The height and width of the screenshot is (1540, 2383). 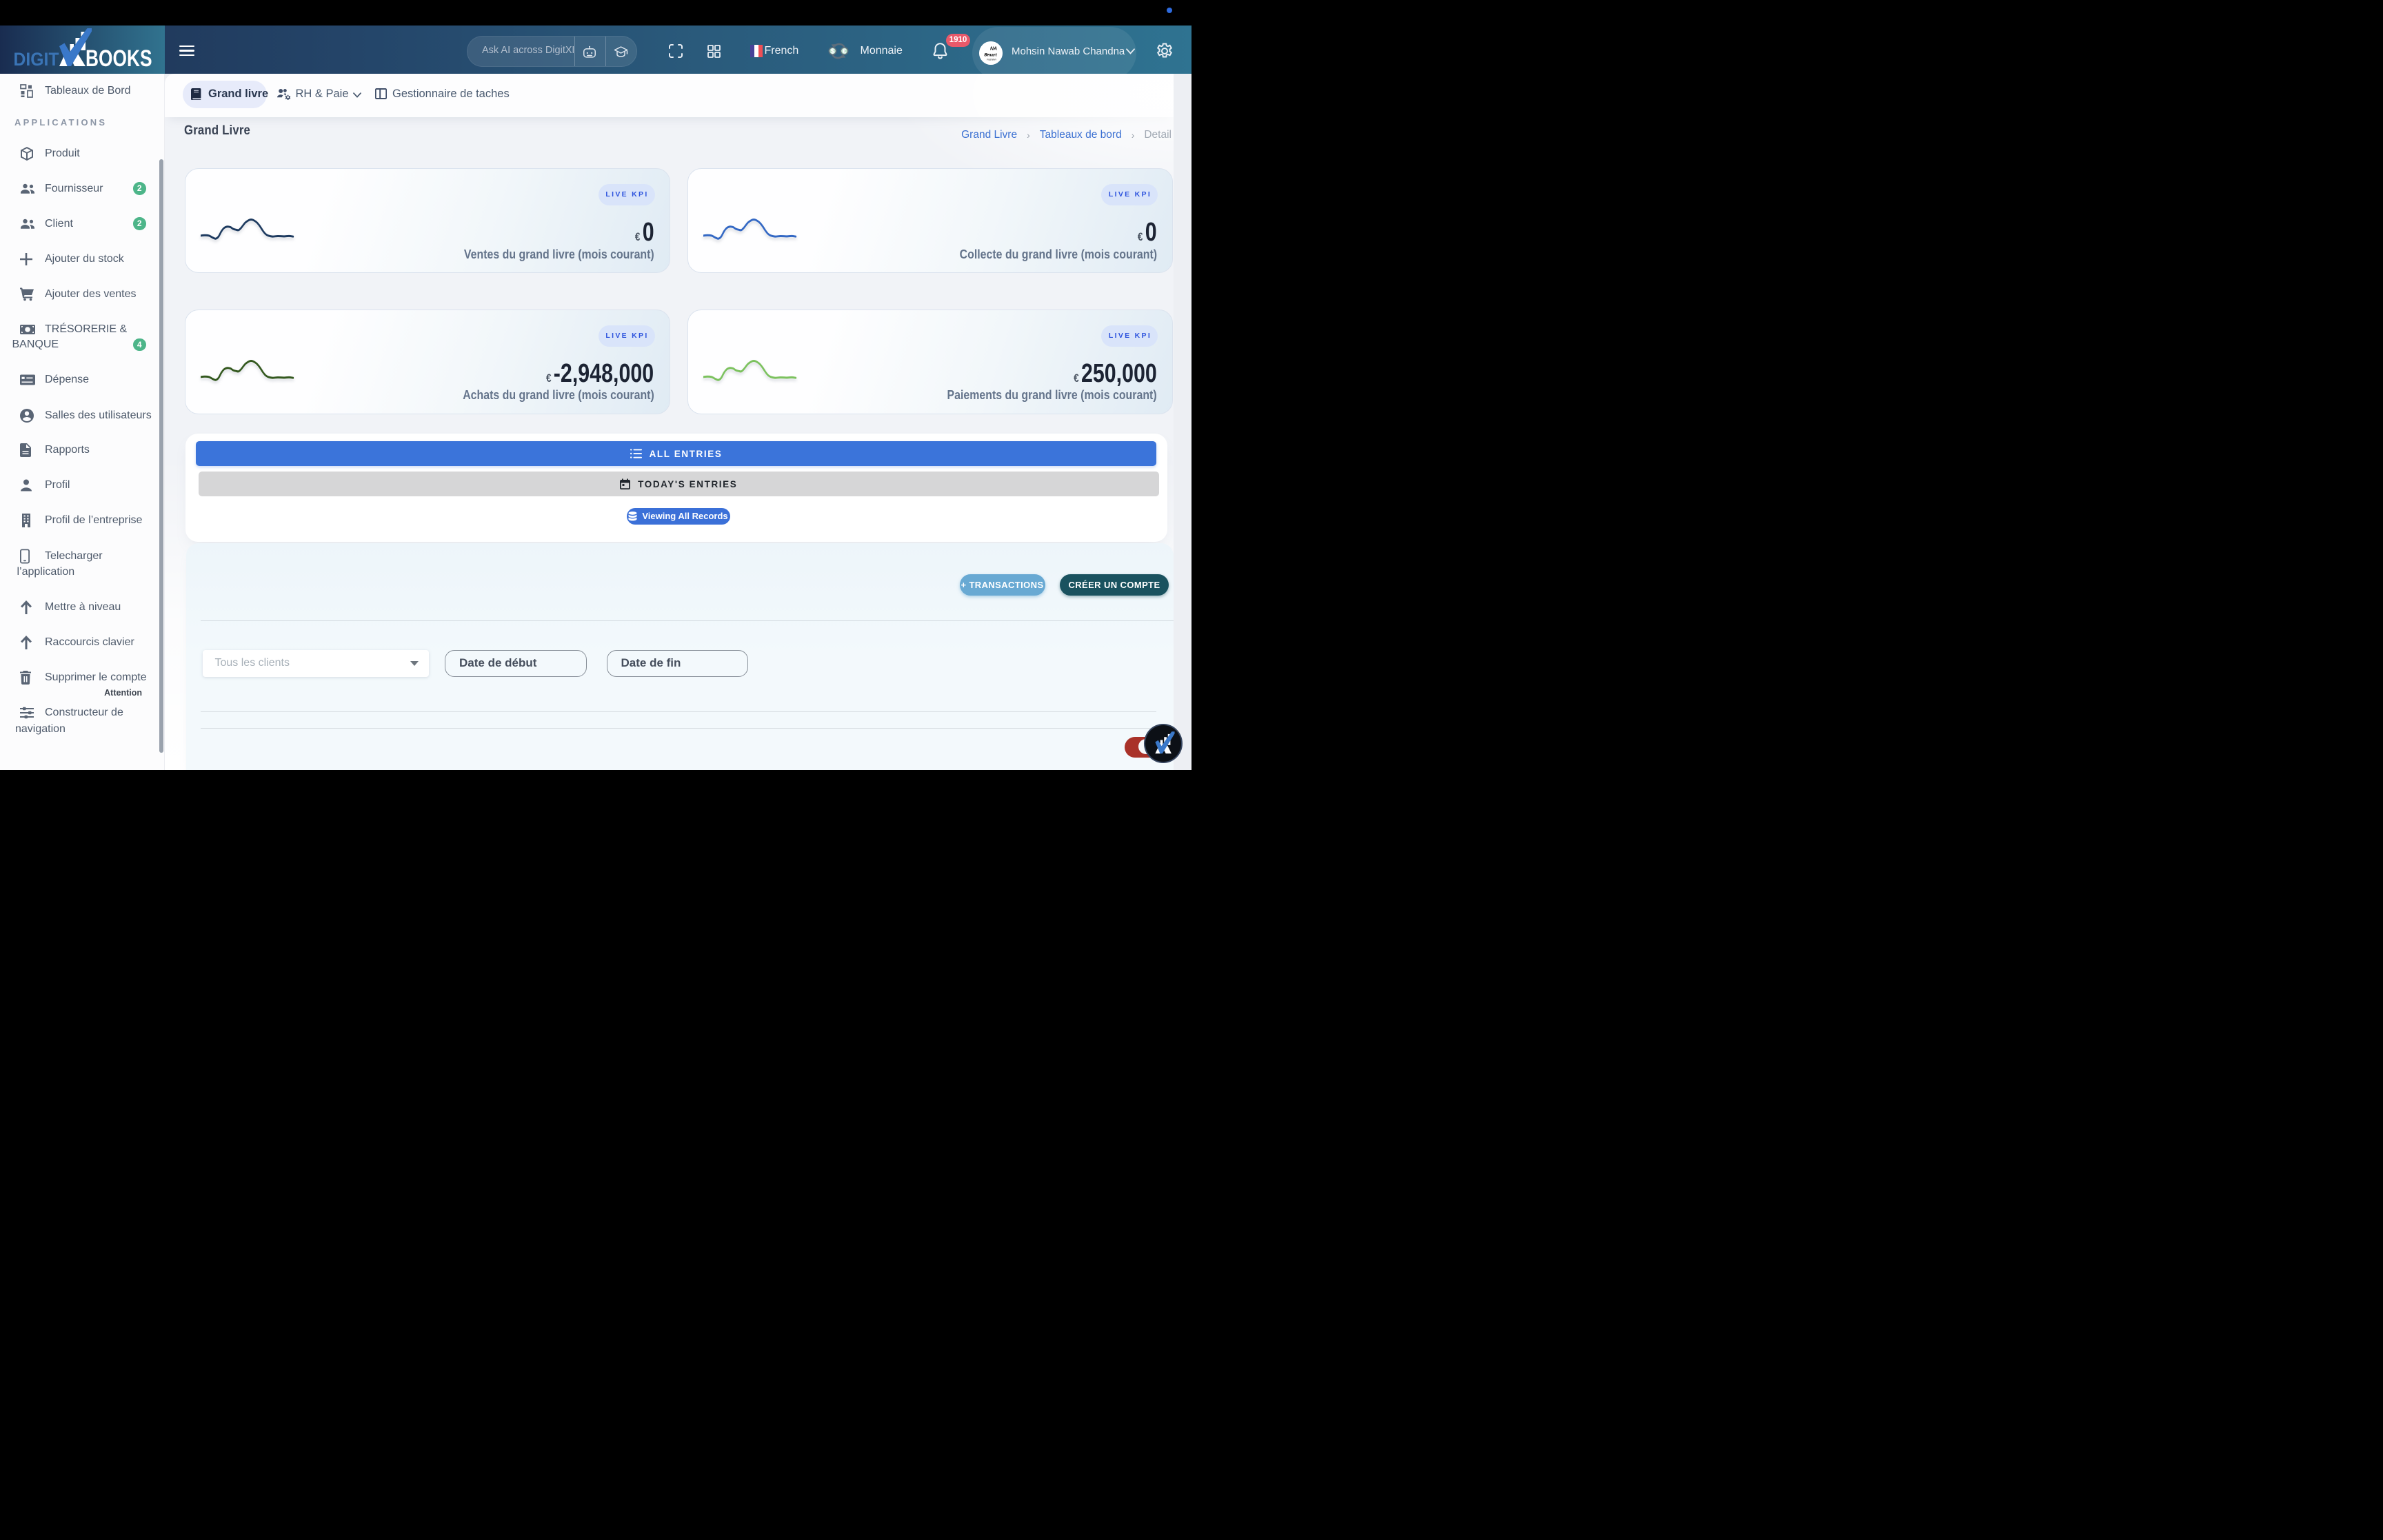 What do you see at coordinates (990, 56) in the screenshot?
I see `svg-text: Smart` at bounding box center [990, 56].